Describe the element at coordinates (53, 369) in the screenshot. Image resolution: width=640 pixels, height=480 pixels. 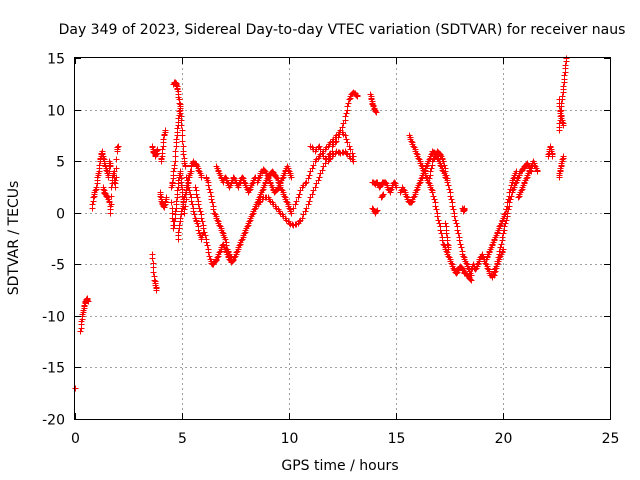
I see `y-tick-label: -15` at that location.